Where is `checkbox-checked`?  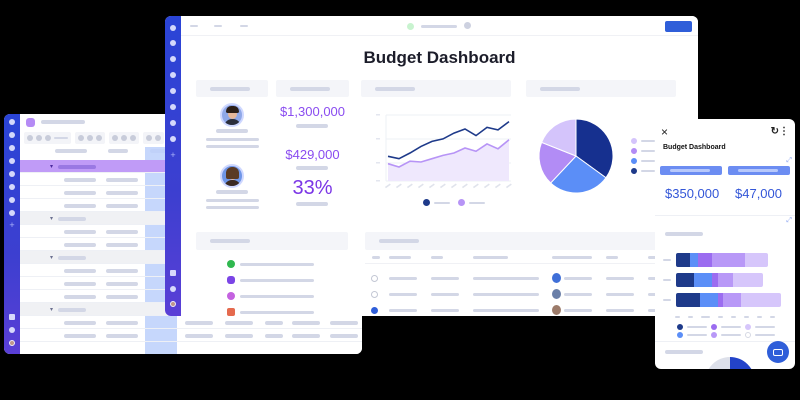
checkbox-checked is located at coordinates (374, 310).